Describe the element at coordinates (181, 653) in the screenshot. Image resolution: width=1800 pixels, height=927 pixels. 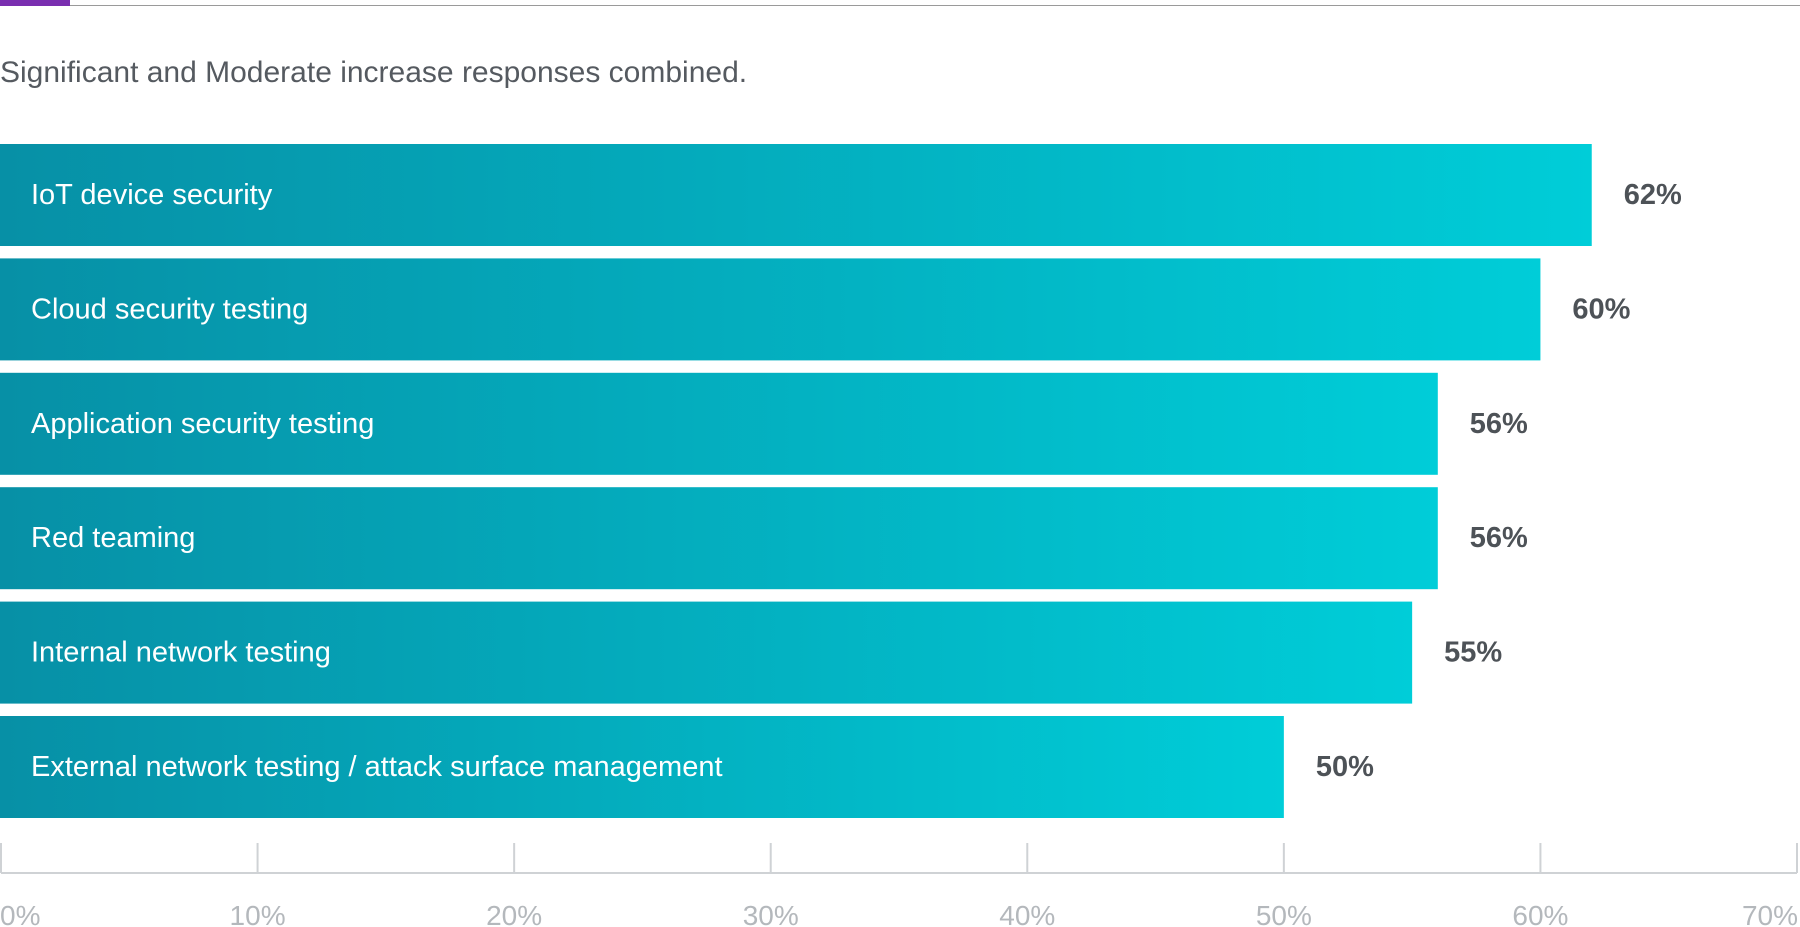
I see `bar-category-label: Internal network testing` at that location.